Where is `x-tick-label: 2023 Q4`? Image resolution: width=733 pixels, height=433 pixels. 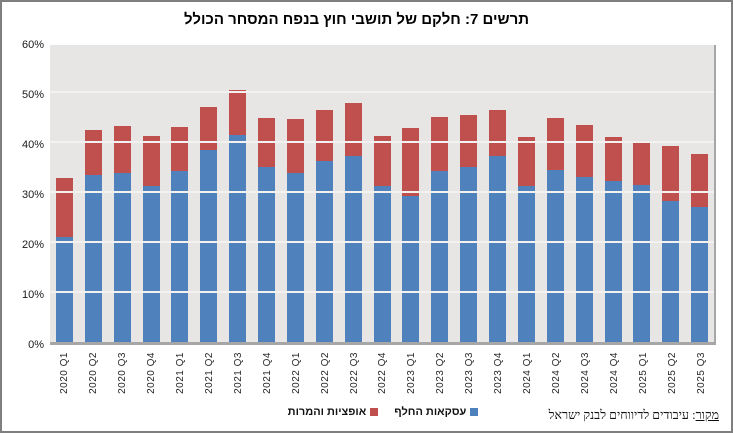
x-tick-label: 2023 Q4 is located at coordinates (499, 373).